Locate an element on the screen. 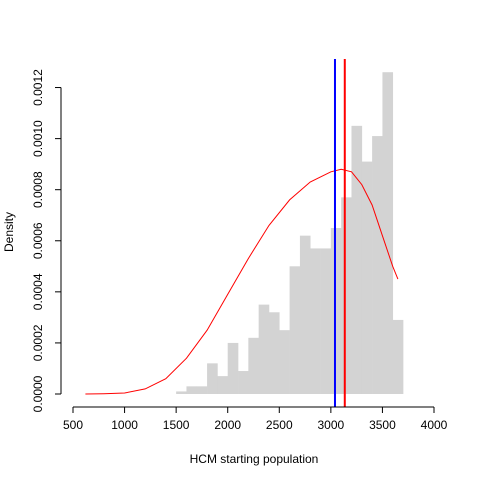 This screenshot has height=480, width=480. x-tick-label: 500 is located at coordinates (73, 425).